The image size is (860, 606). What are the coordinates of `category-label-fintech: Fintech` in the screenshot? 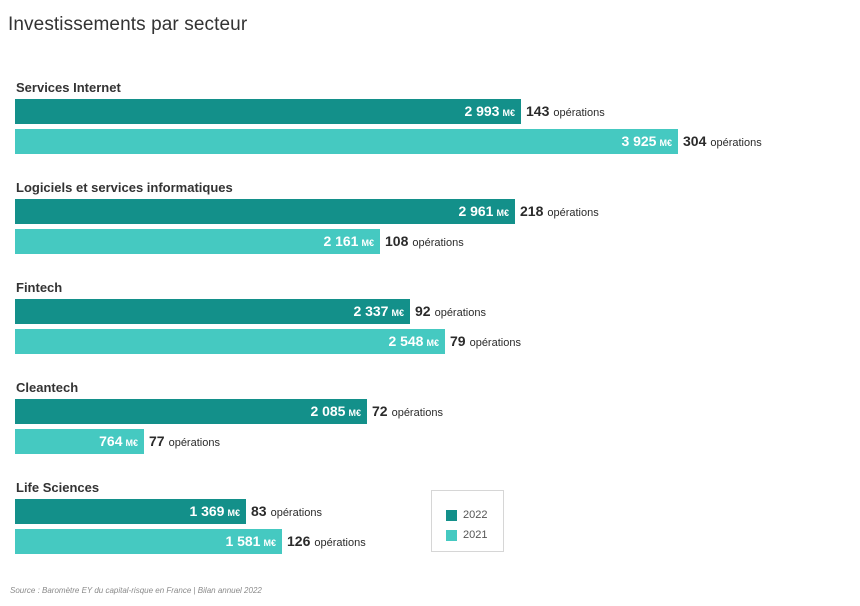 It's located at (39, 287).